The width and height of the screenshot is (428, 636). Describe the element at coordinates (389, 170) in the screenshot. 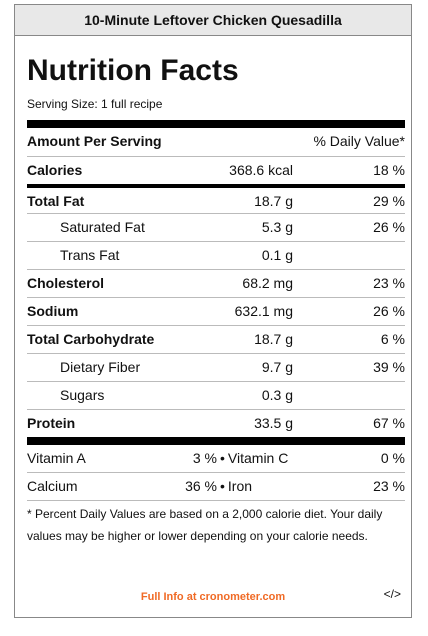

I see `nutrient-dv: 18 %` at that location.